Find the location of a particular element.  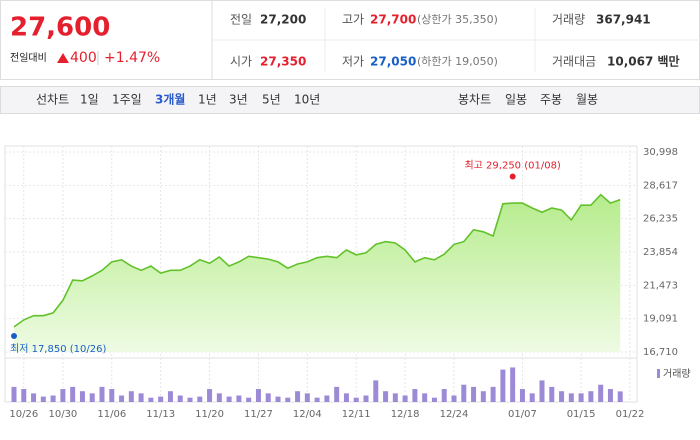

info-label: 거래량 is located at coordinates (568, 20).